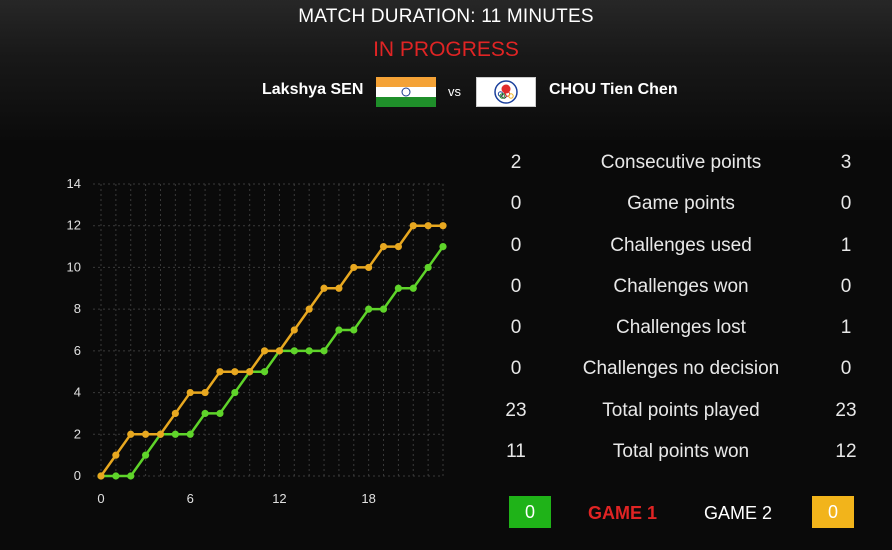 The image size is (892, 550). I want to click on stat-row: 0 Challenges used 1, so click(690, 246).